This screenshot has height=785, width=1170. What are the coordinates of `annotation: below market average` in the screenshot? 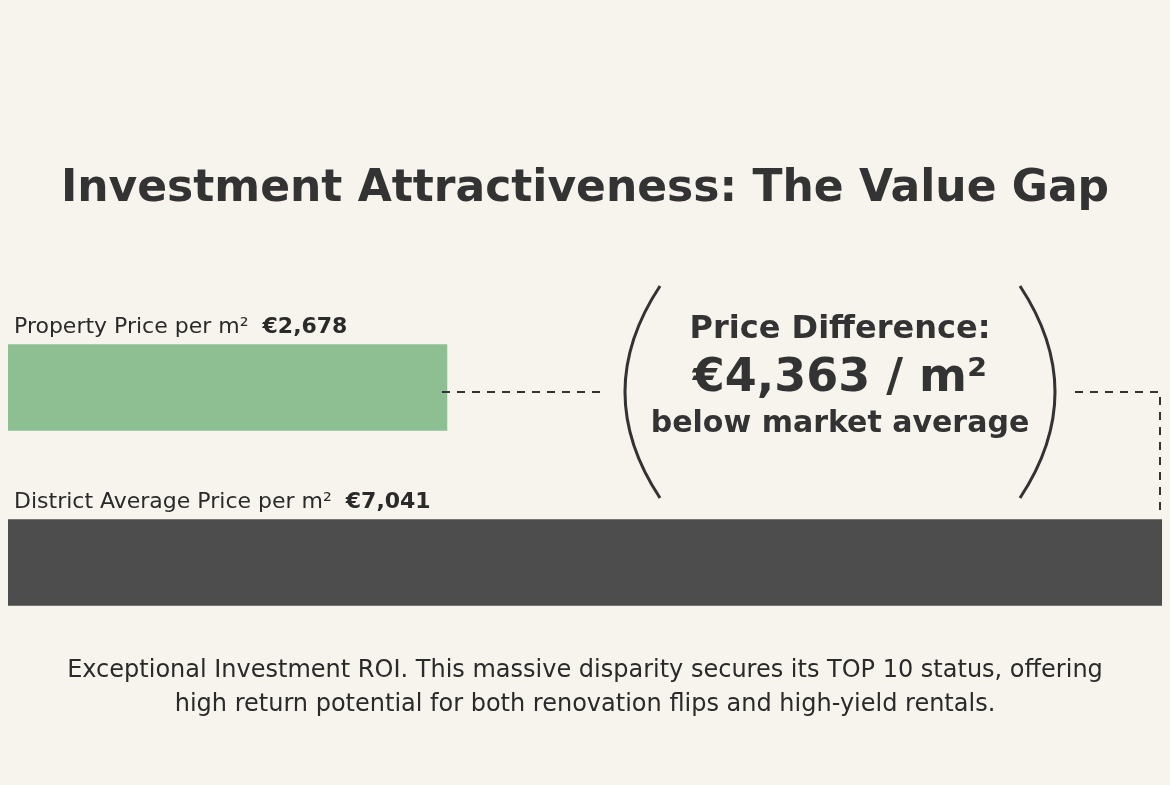 It's located at (840, 421).